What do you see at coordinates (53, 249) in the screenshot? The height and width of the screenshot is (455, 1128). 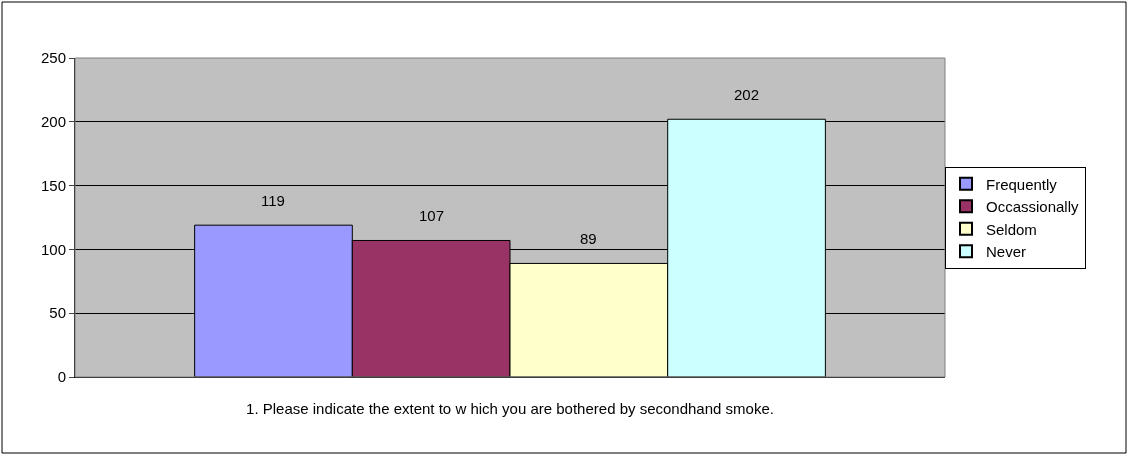 I see `y-tick-label: 100` at bounding box center [53, 249].